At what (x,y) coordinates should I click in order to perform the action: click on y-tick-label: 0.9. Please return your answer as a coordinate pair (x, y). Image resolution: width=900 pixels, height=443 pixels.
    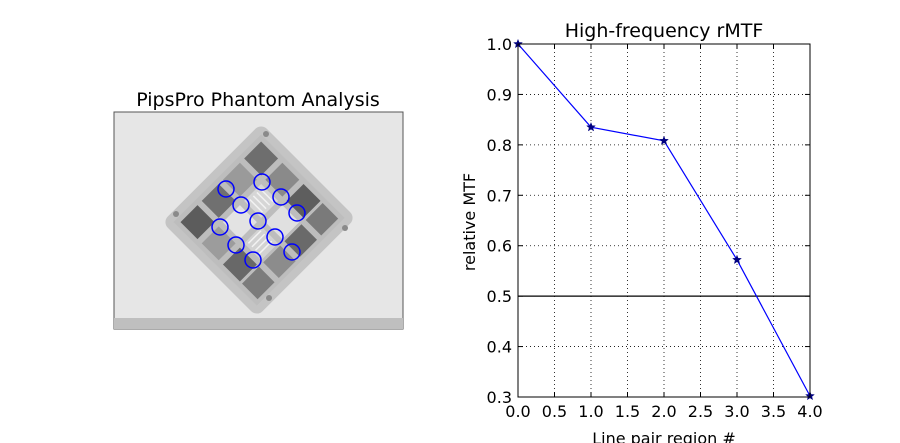
    Looking at the image, I should click on (499, 94).